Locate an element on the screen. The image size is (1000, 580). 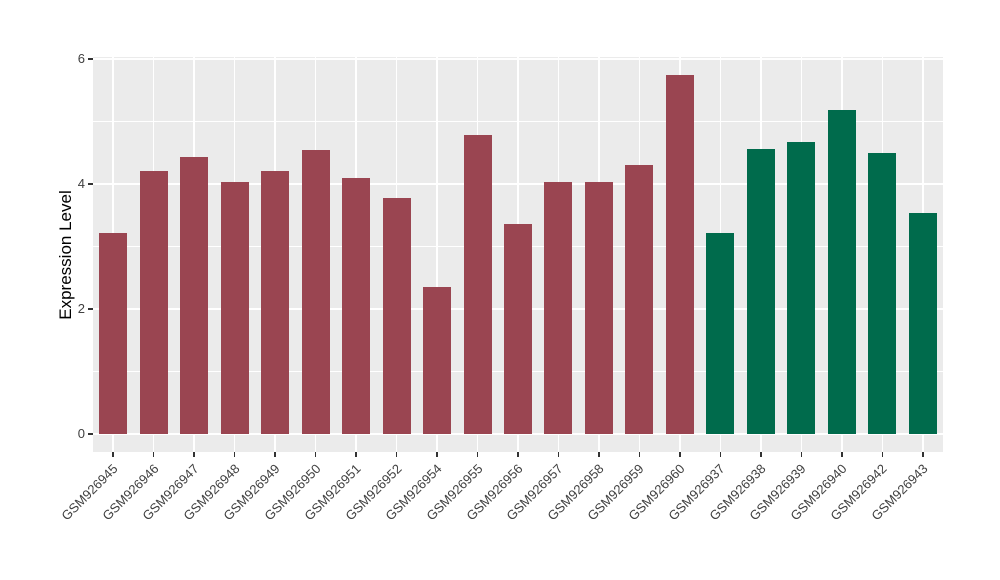
y-tick-label: 0 is located at coordinates (81, 433).